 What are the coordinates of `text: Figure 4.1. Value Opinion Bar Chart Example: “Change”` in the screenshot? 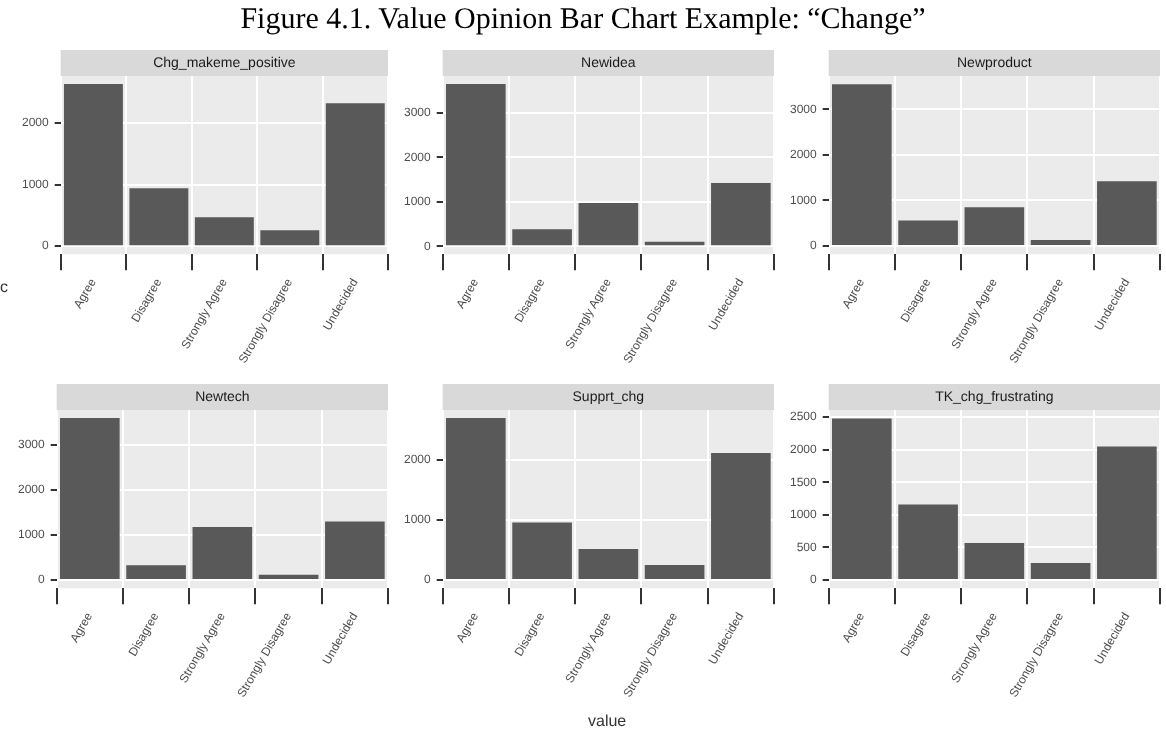 It's located at (583, 21).